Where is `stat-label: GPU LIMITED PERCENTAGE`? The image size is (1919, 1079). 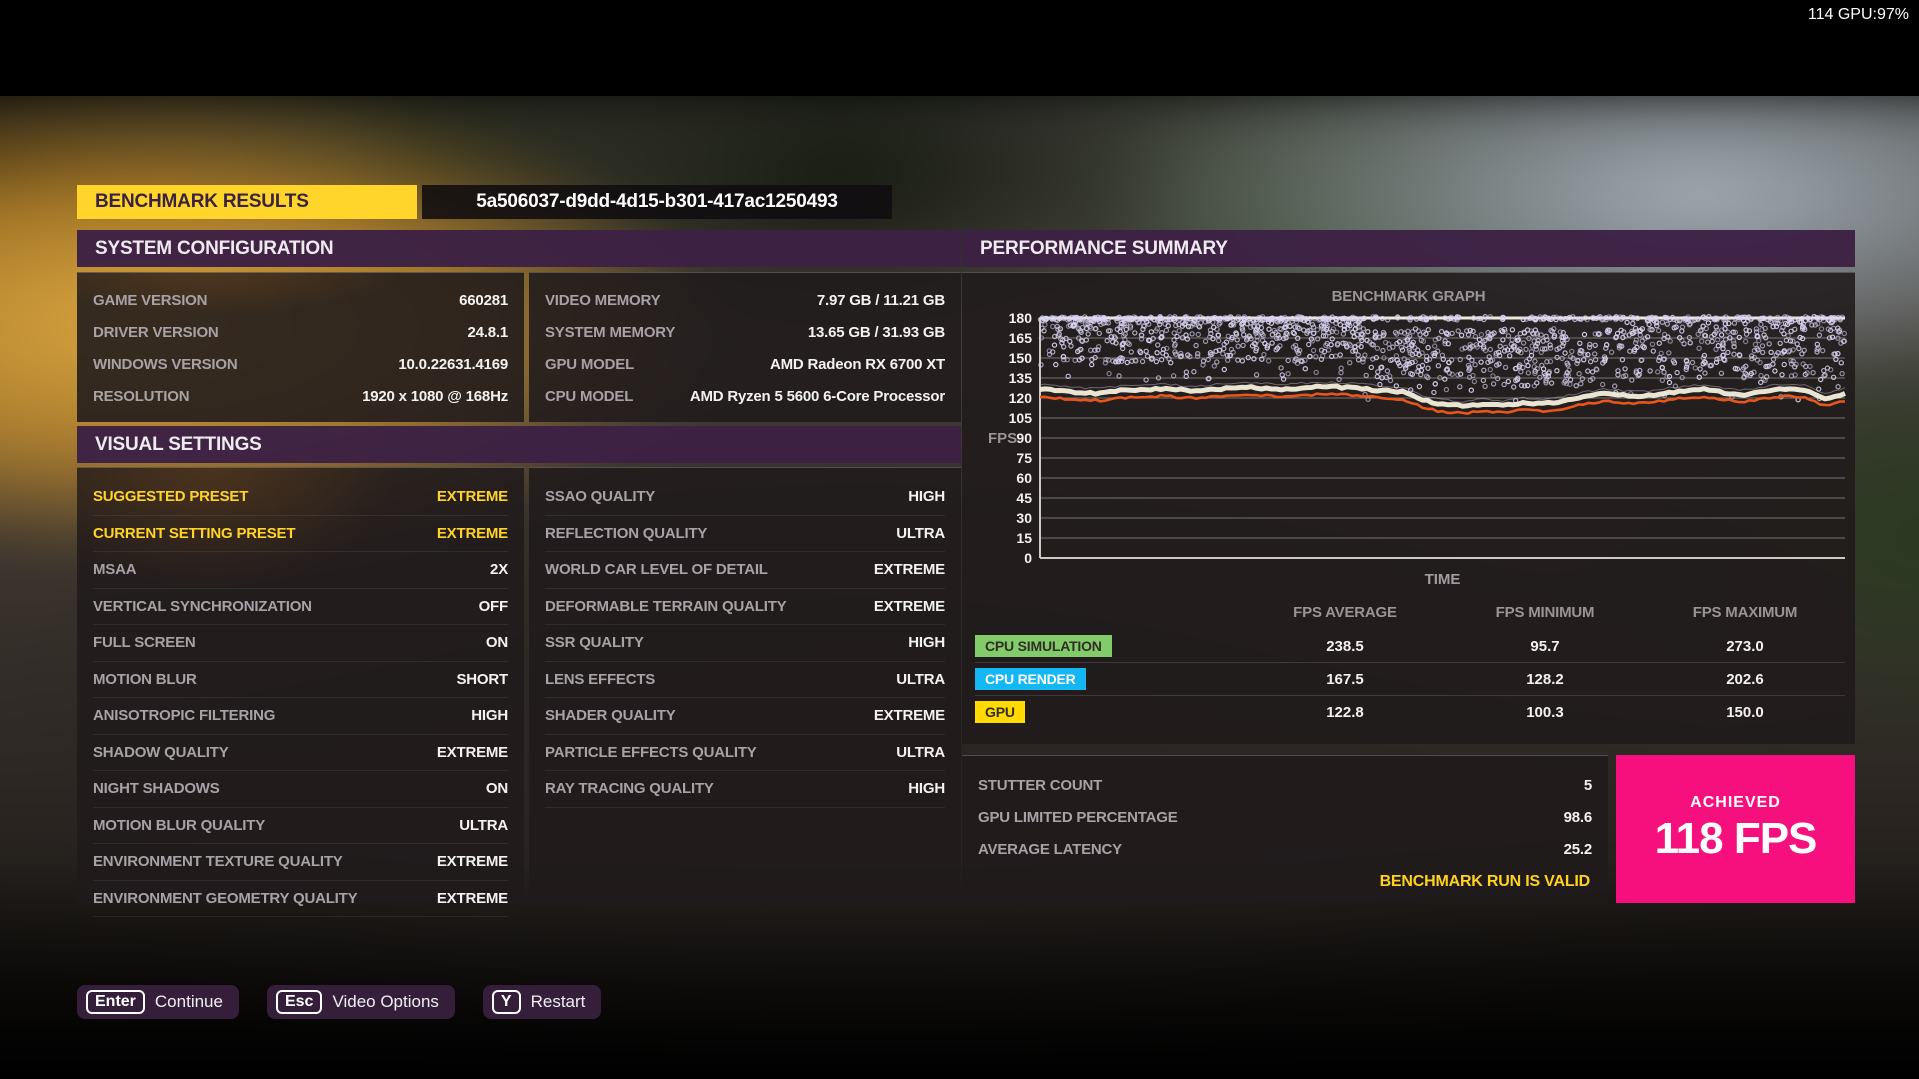
stat-label: GPU LIMITED PERCENTAGE is located at coordinates (1078, 817).